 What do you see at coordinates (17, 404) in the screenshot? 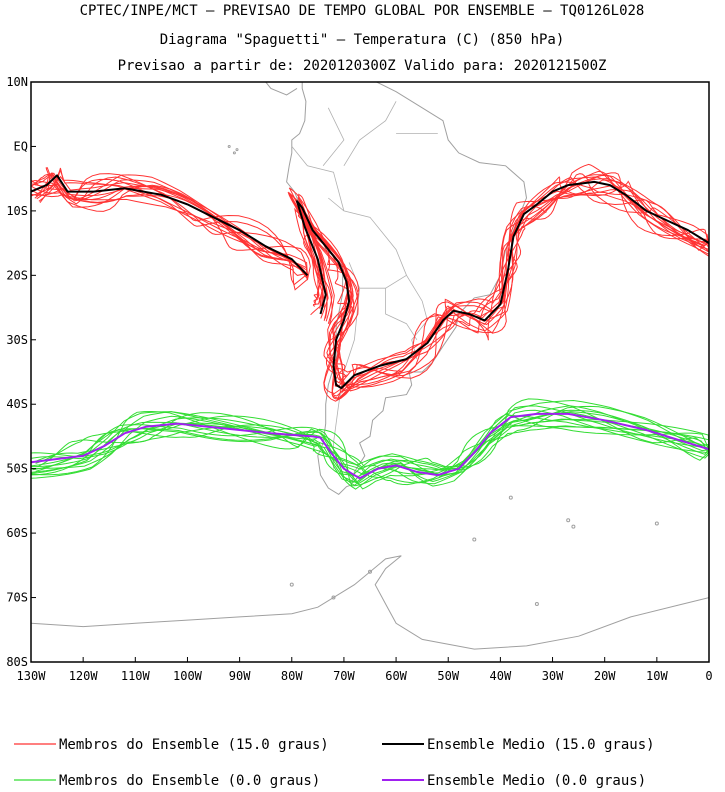
I see `y-tick-label: 40S` at bounding box center [17, 404].